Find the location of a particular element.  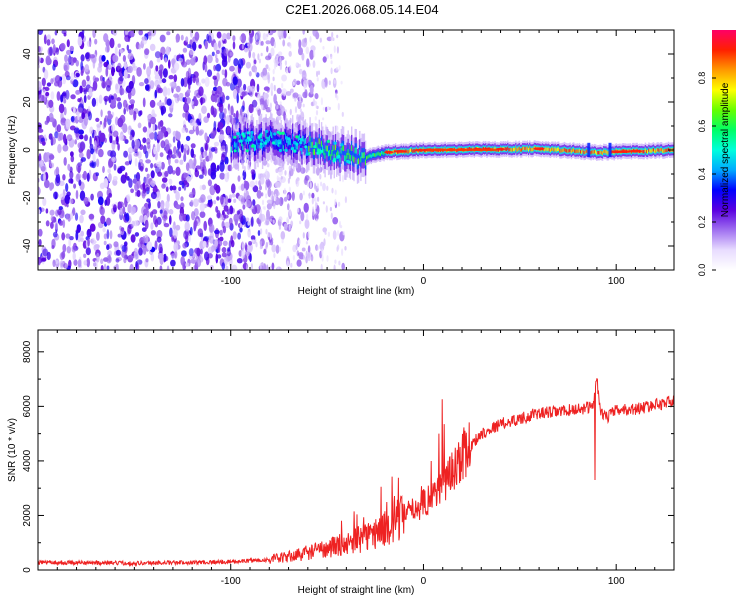

colorbar-bar is located at coordinates (724, 150).